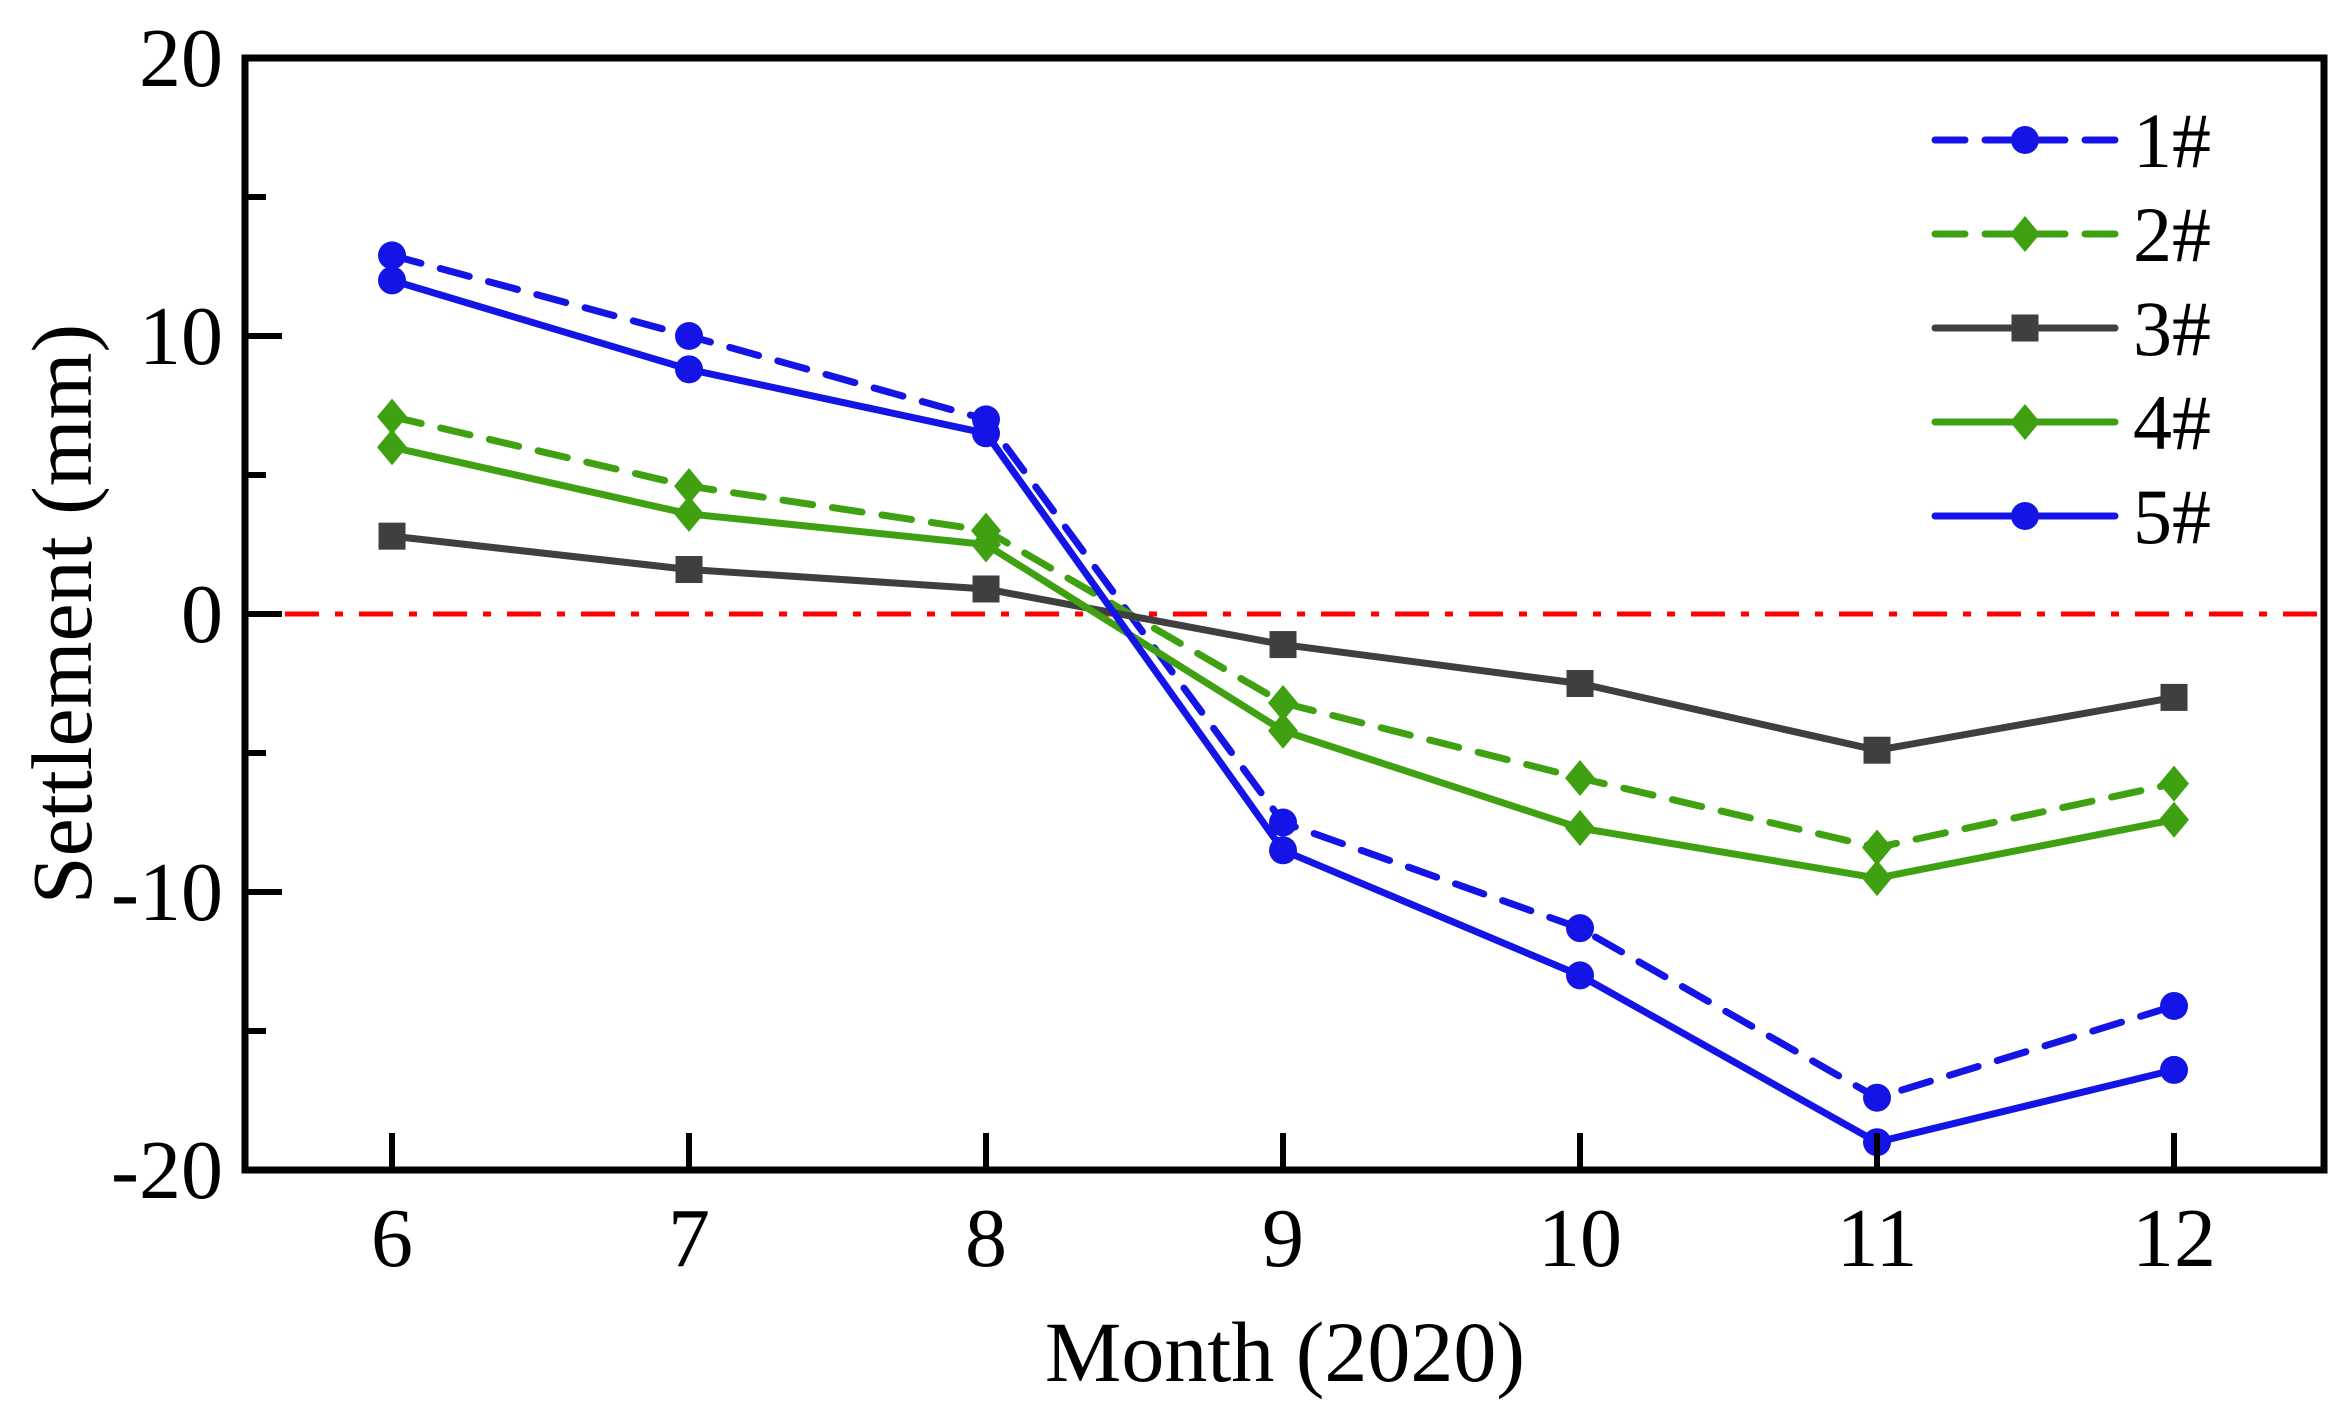 This screenshot has height=1406, width=2344. Describe the element at coordinates (2172, 422) in the screenshot. I see `legend-label-4: 4#` at that location.